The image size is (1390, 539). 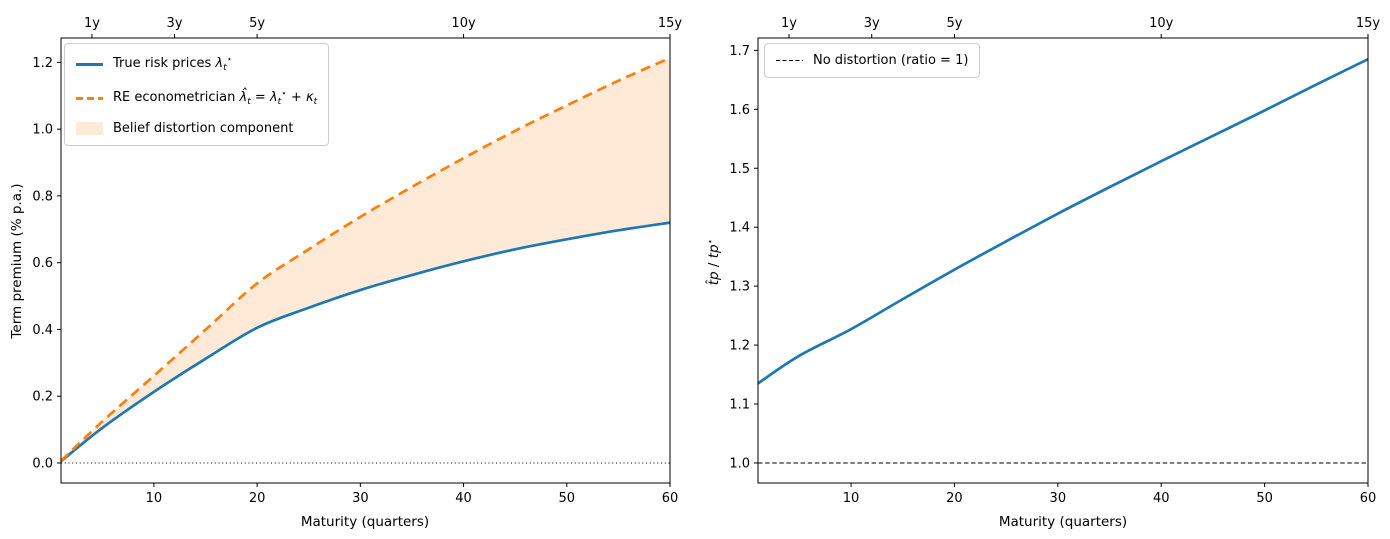 What do you see at coordinates (739, 405) in the screenshot?
I see `y-tick-label: 1.1` at bounding box center [739, 405].